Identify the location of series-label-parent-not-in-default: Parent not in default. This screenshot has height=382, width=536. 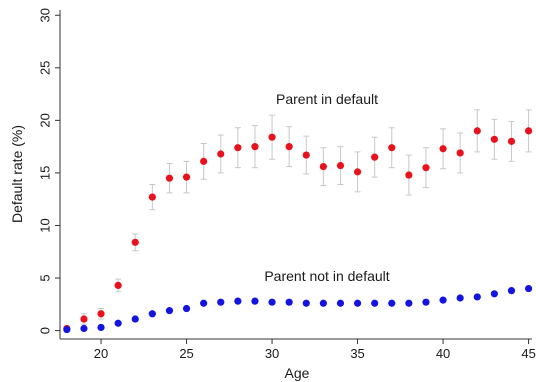
(326, 276).